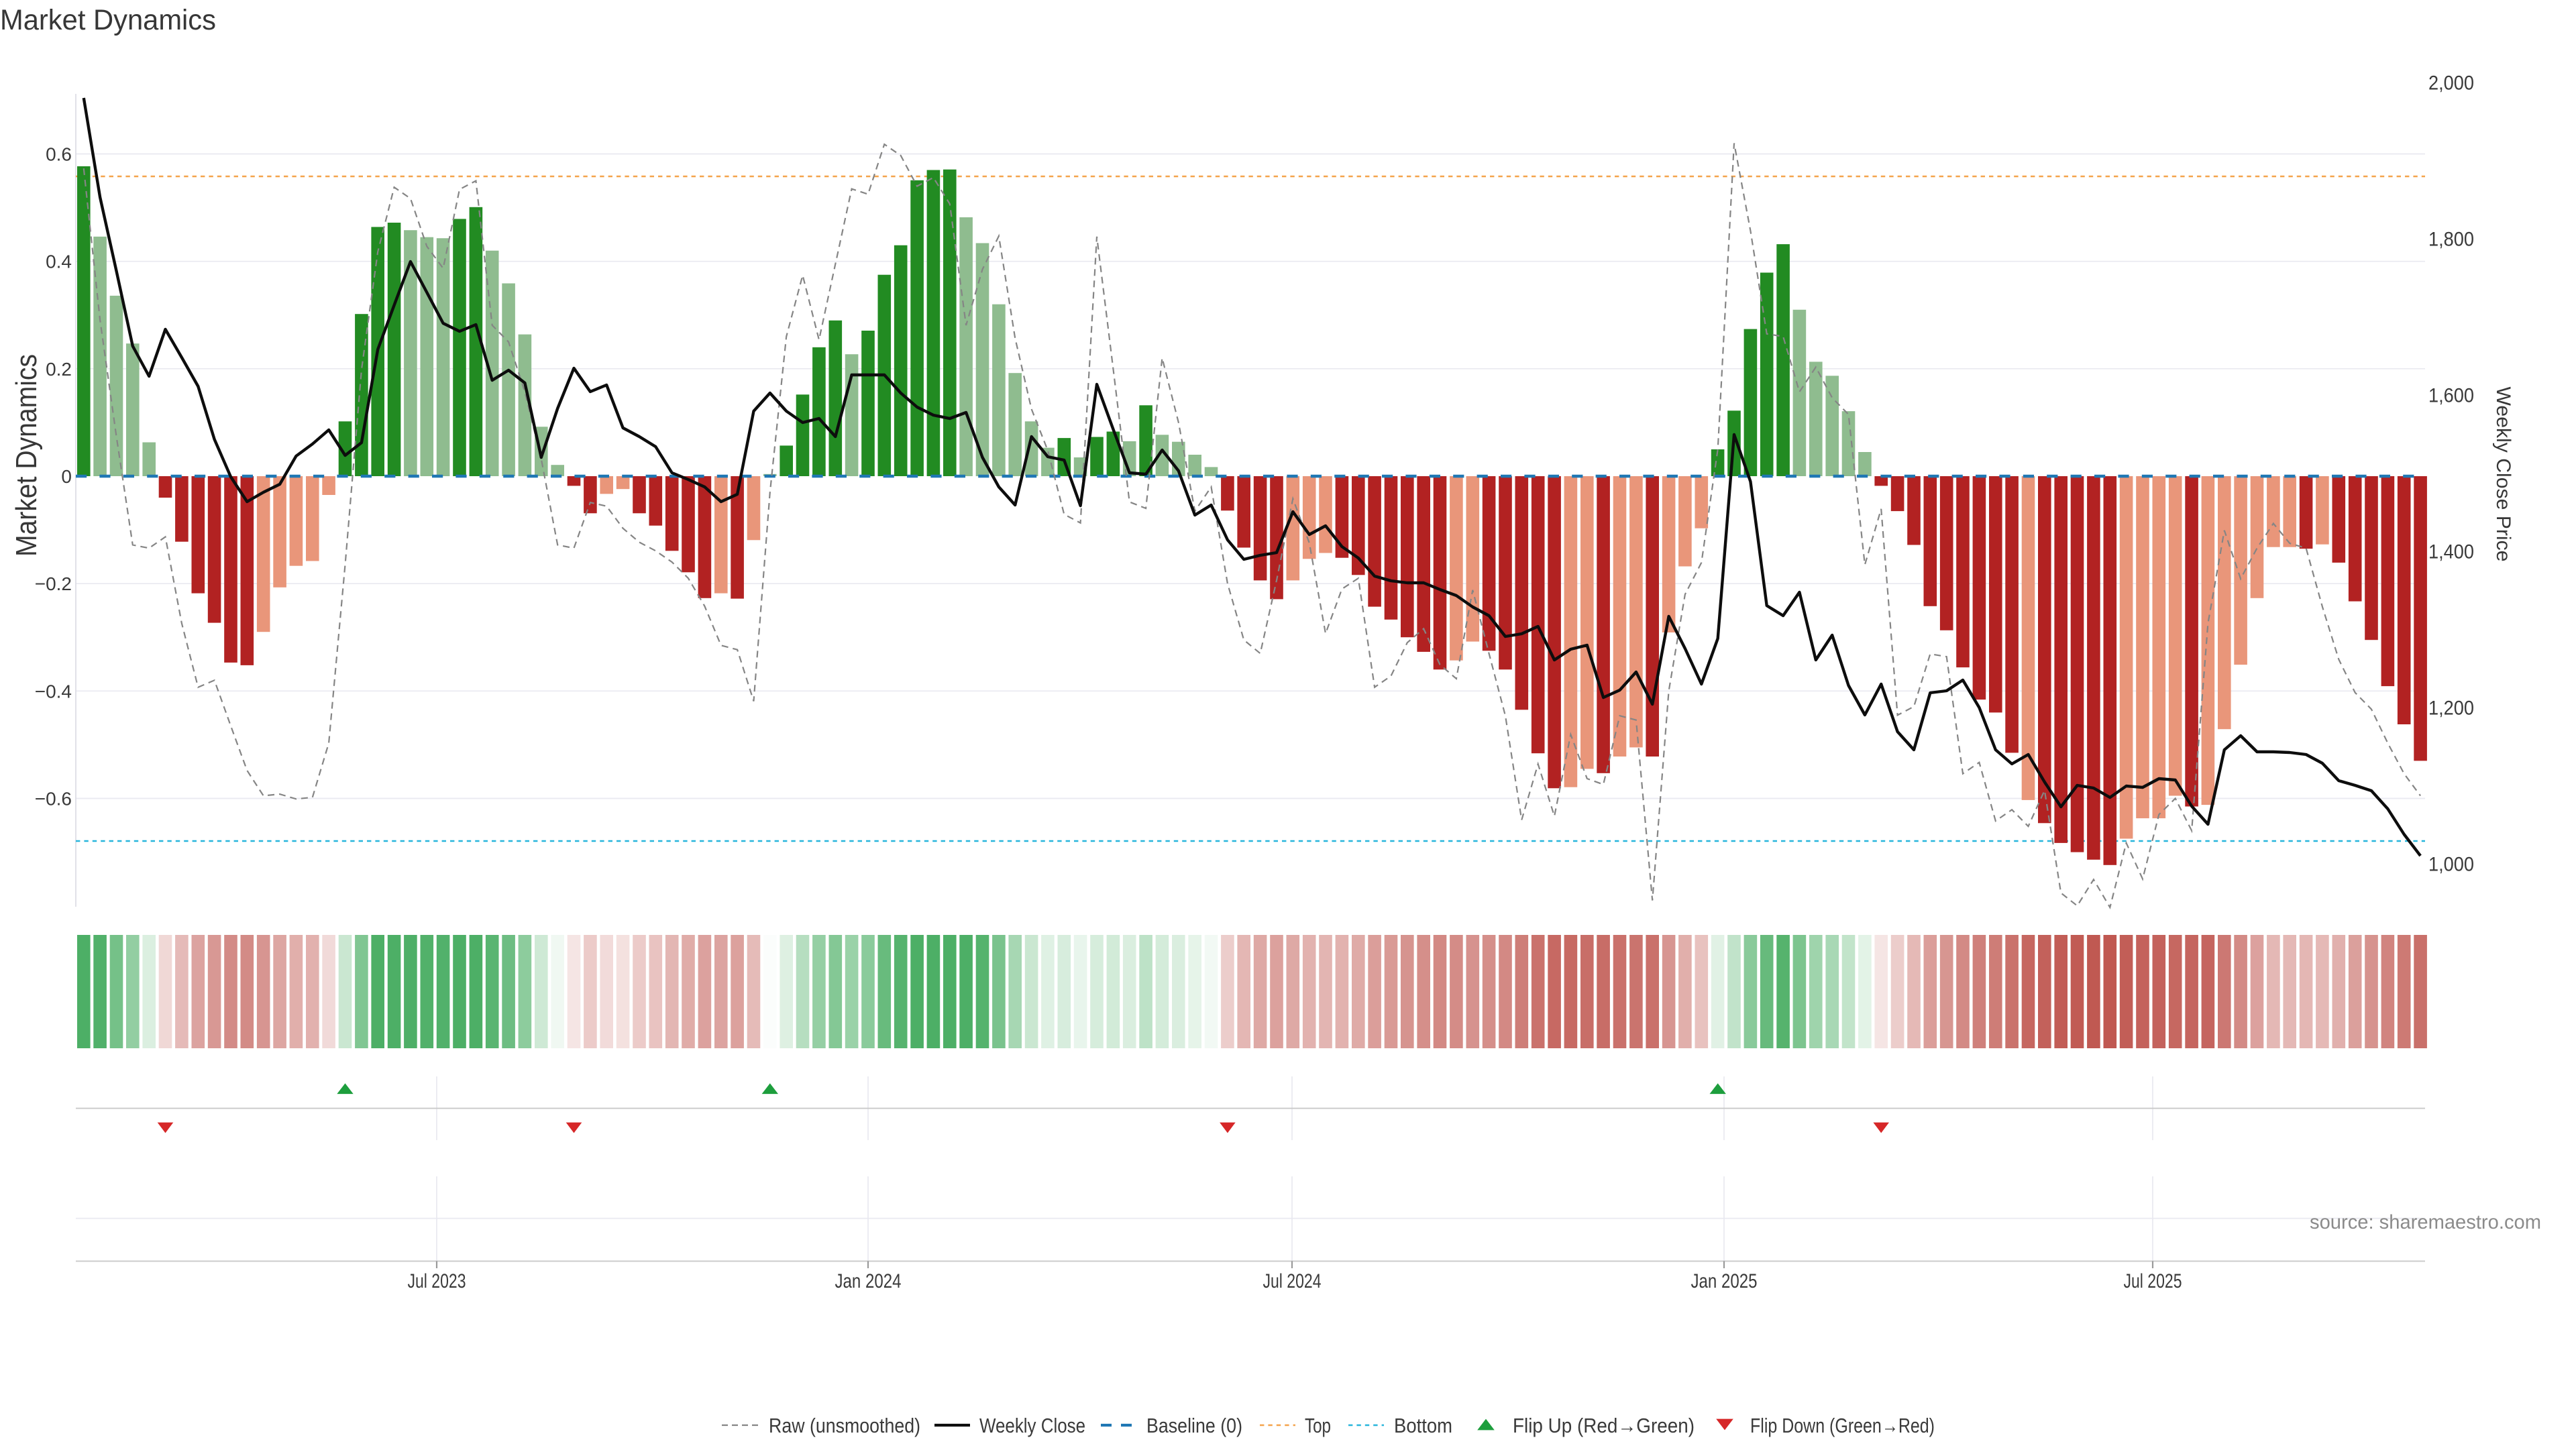  I want to click on svg-text: −0.4, so click(53, 691).